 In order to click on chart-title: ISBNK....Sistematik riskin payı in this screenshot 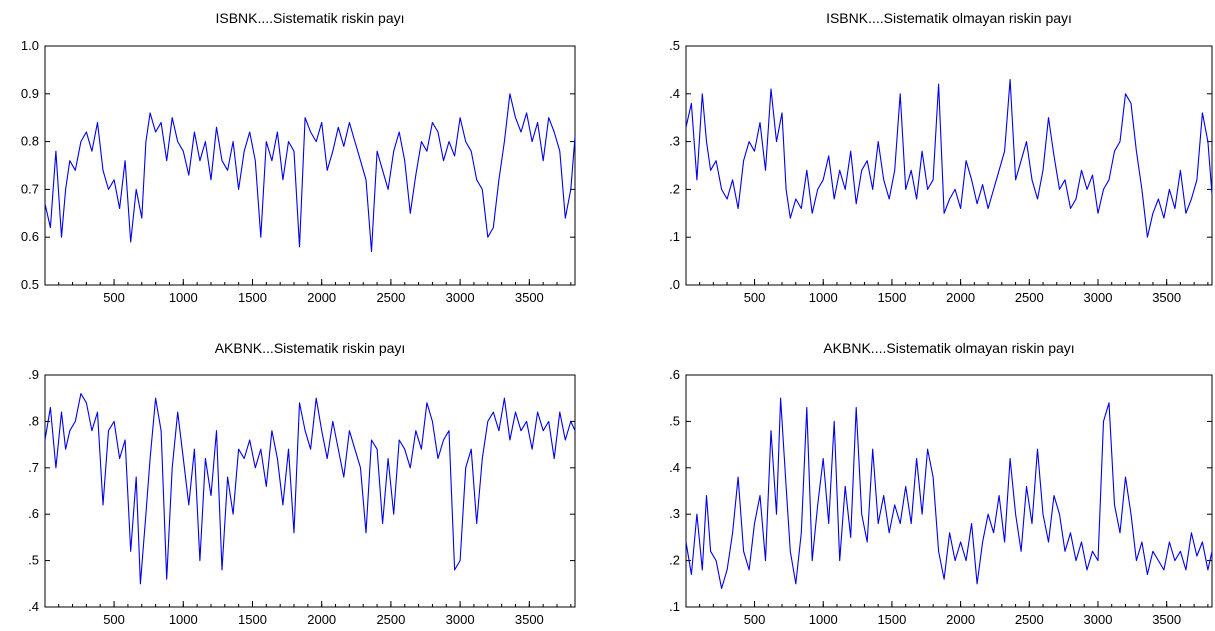, I will do `click(309, 18)`.